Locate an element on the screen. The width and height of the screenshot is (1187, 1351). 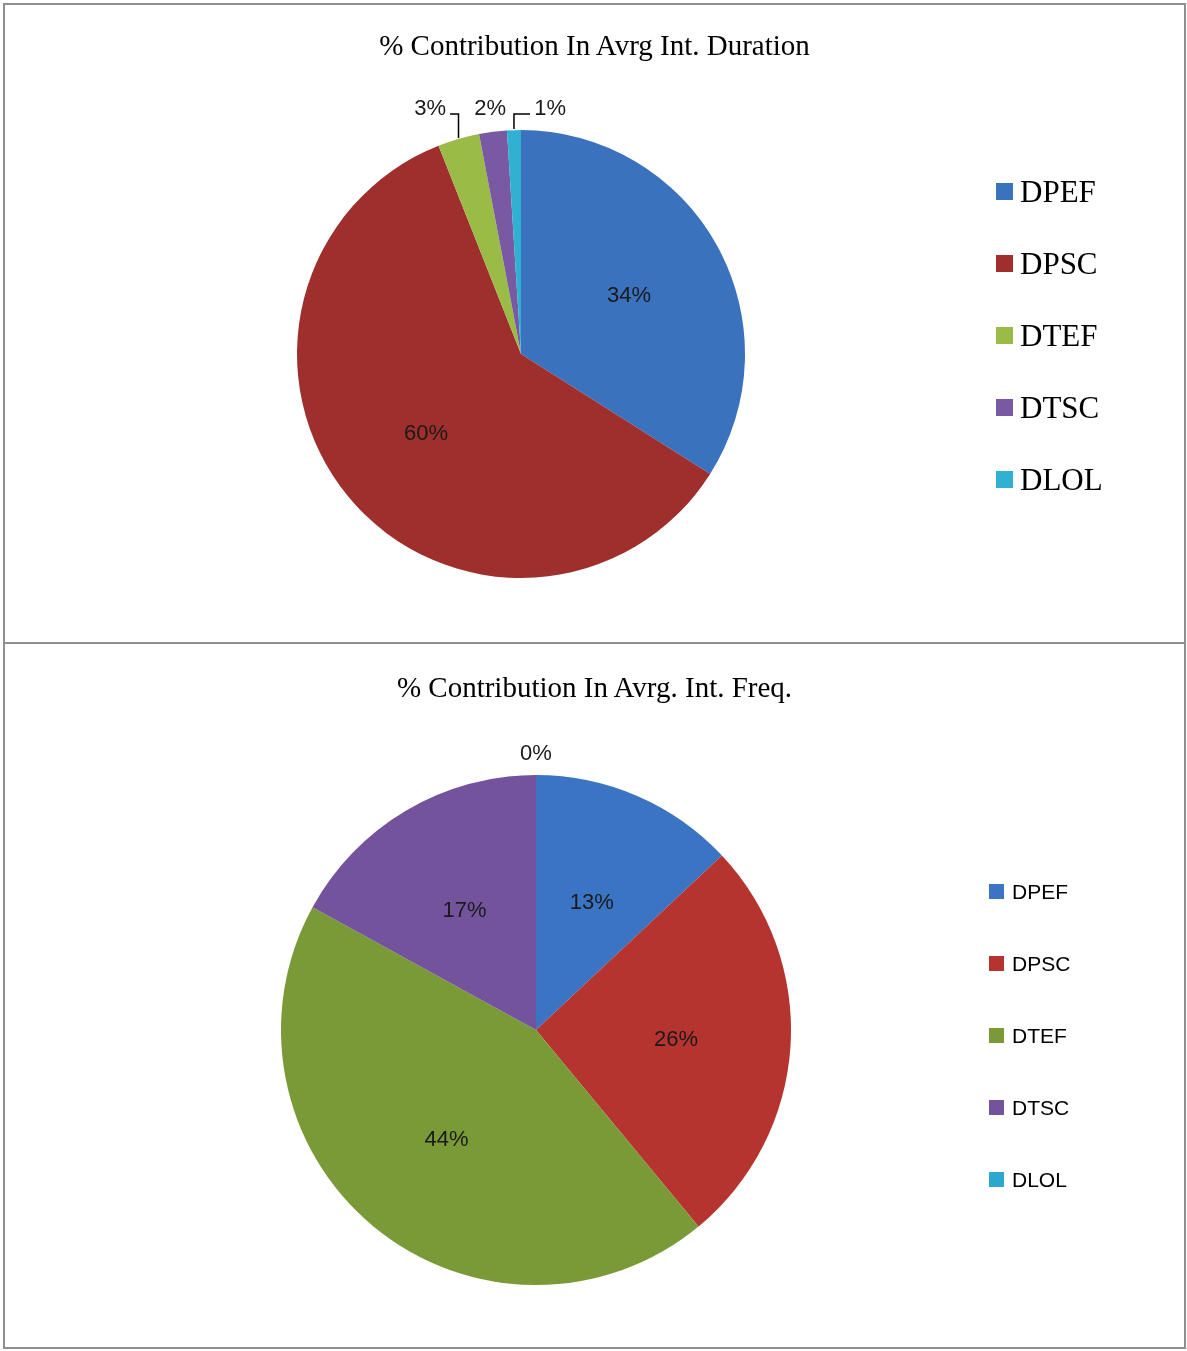
data-label: 26% is located at coordinates (675, 1039).